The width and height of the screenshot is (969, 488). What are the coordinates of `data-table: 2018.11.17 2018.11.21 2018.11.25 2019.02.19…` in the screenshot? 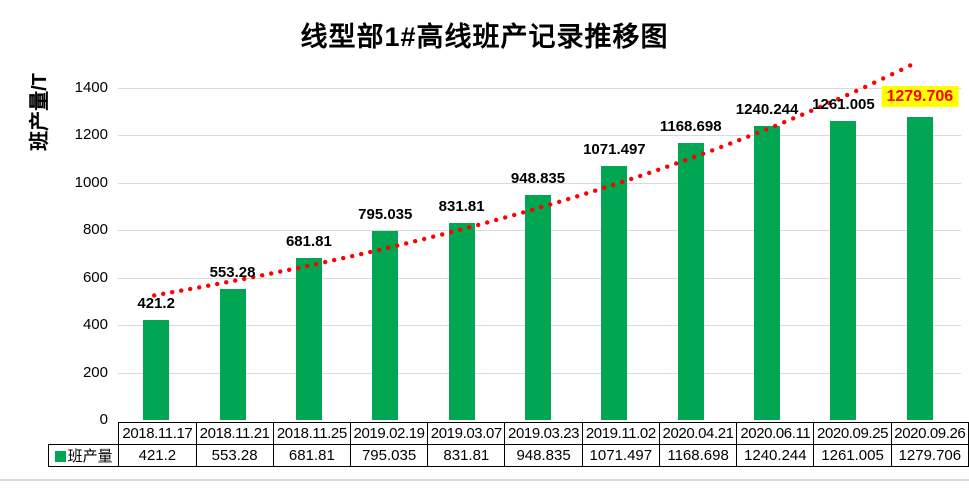 It's located at (508, 444).